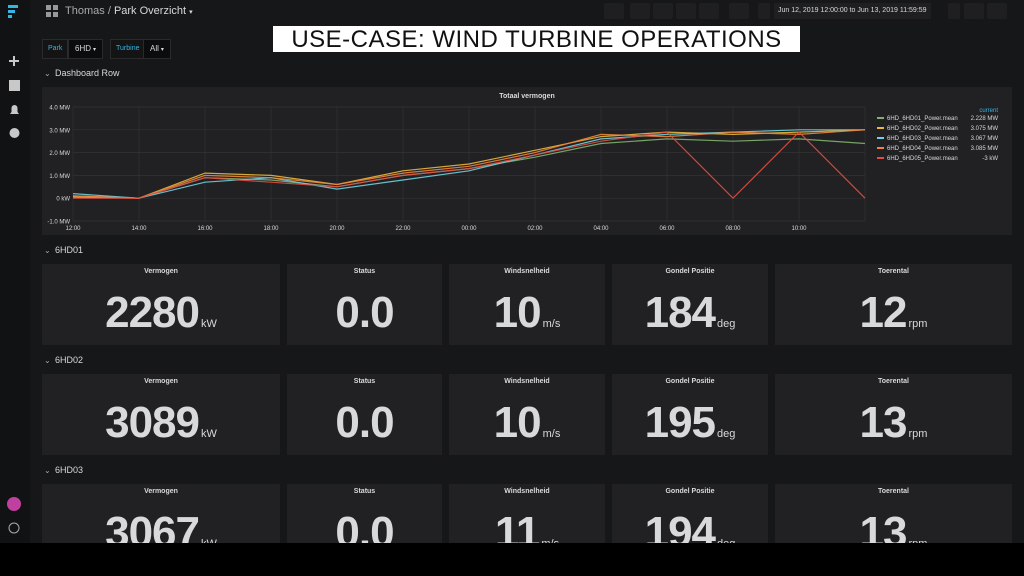  Describe the element at coordinates (614, 11) in the screenshot. I see `add-panel-button` at that location.